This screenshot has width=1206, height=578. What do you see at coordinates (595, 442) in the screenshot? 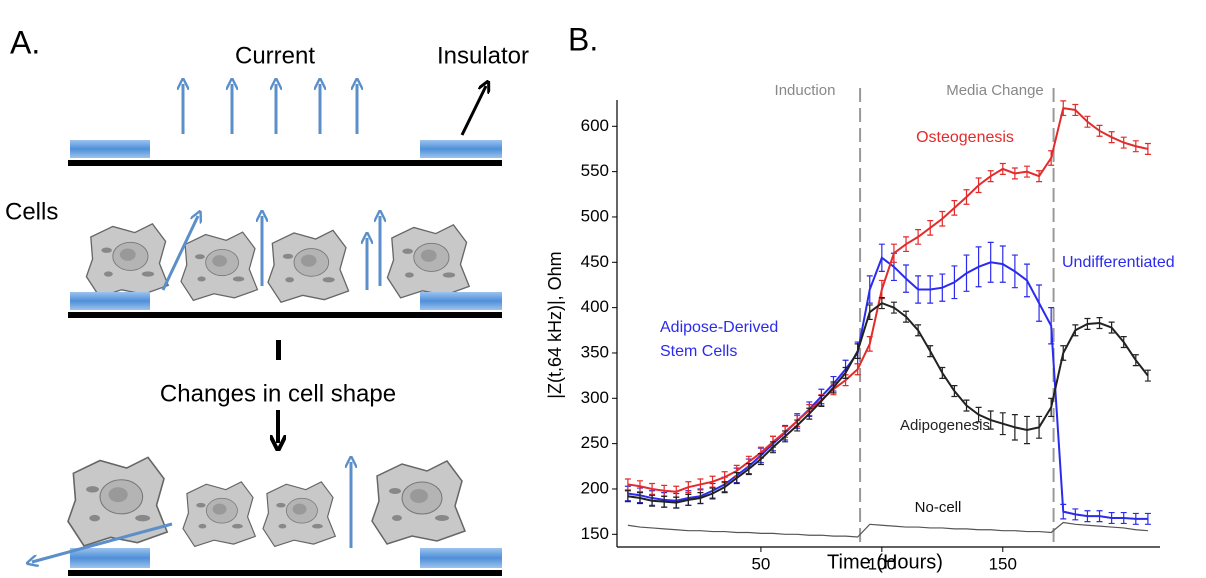
I see `y-tick-label: 250` at bounding box center [595, 442].